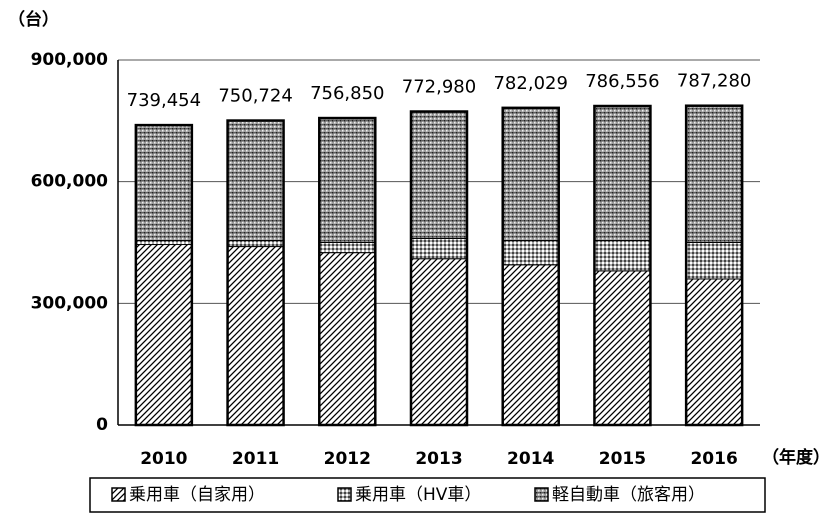 The width and height of the screenshot is (832, 518). I want to click on x-tick-label: 2016, so click(713, 459).